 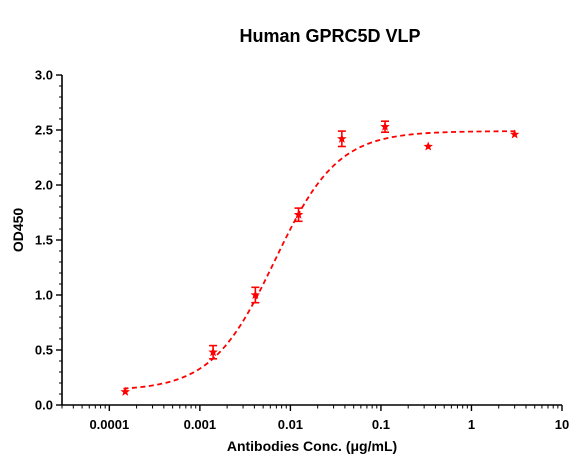 I want to click on x-tick-label: 0.0001, so click(x=109, y=424).